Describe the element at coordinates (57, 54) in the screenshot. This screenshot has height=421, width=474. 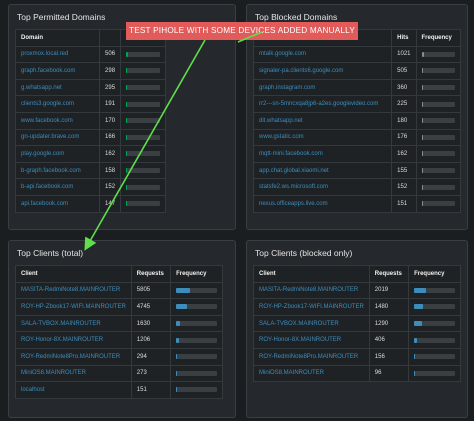
I see `row-name: proxmox.local.red` at that location.